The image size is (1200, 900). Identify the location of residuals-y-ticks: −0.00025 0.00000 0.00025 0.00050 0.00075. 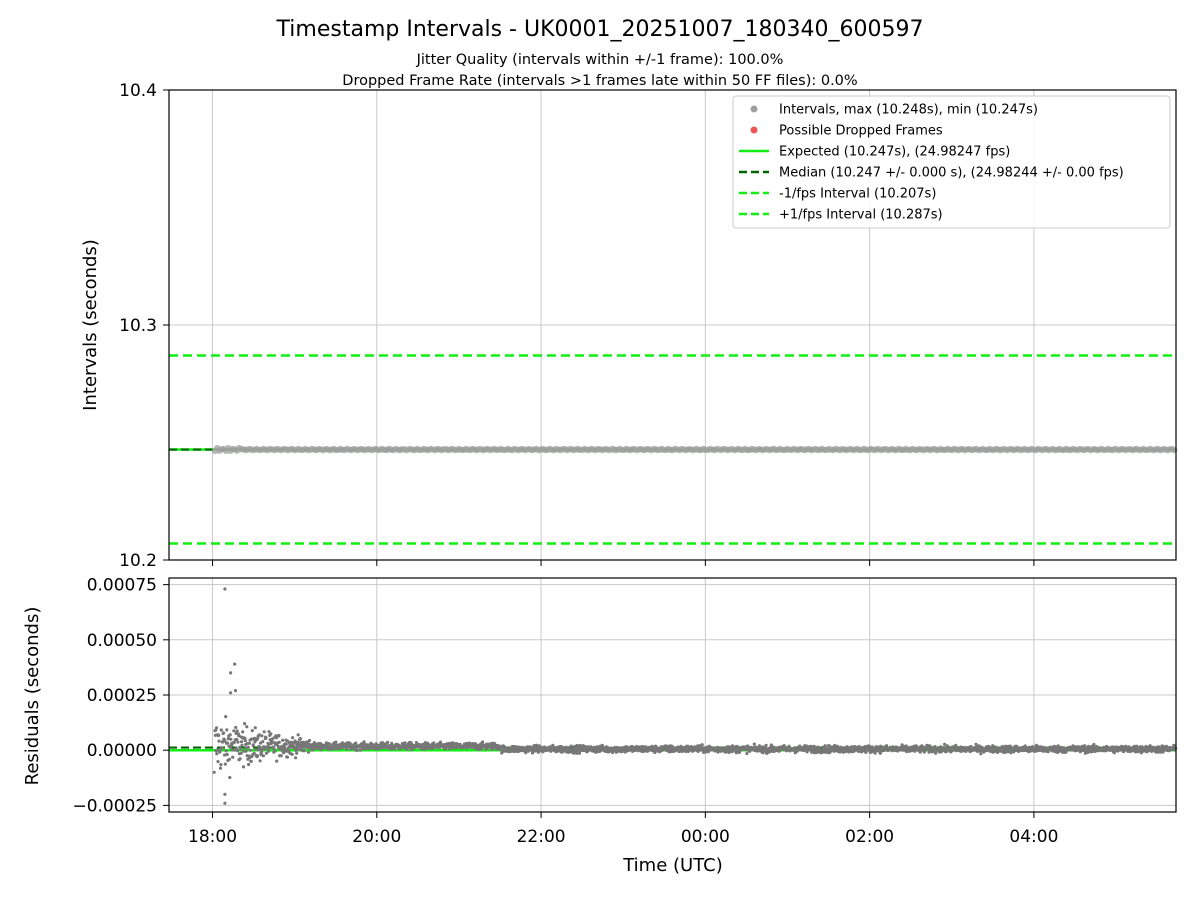
(120, 696).